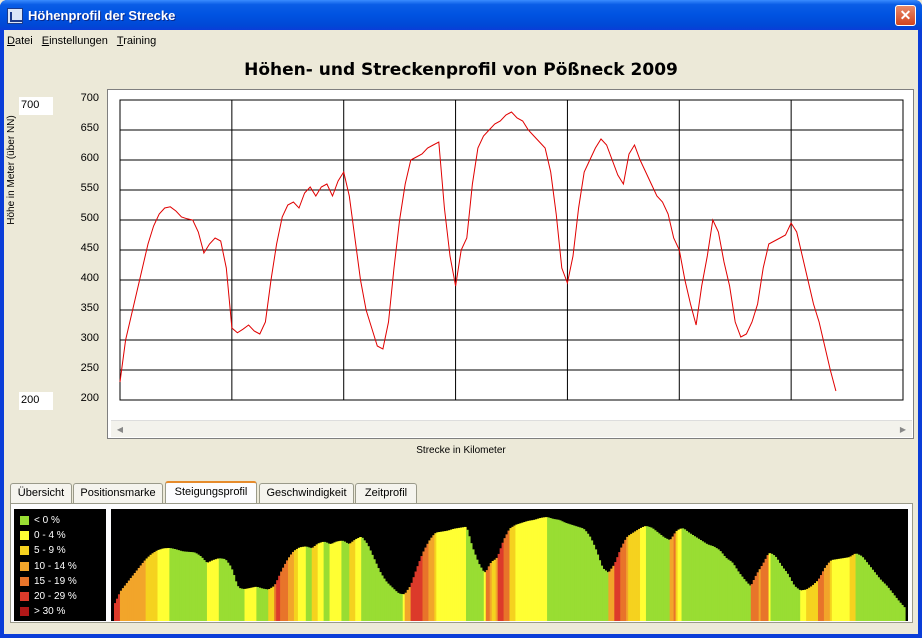  Describe the element at coordinates (20, 41) in the screenshot. I see `menu-datei: Datei` at that location.